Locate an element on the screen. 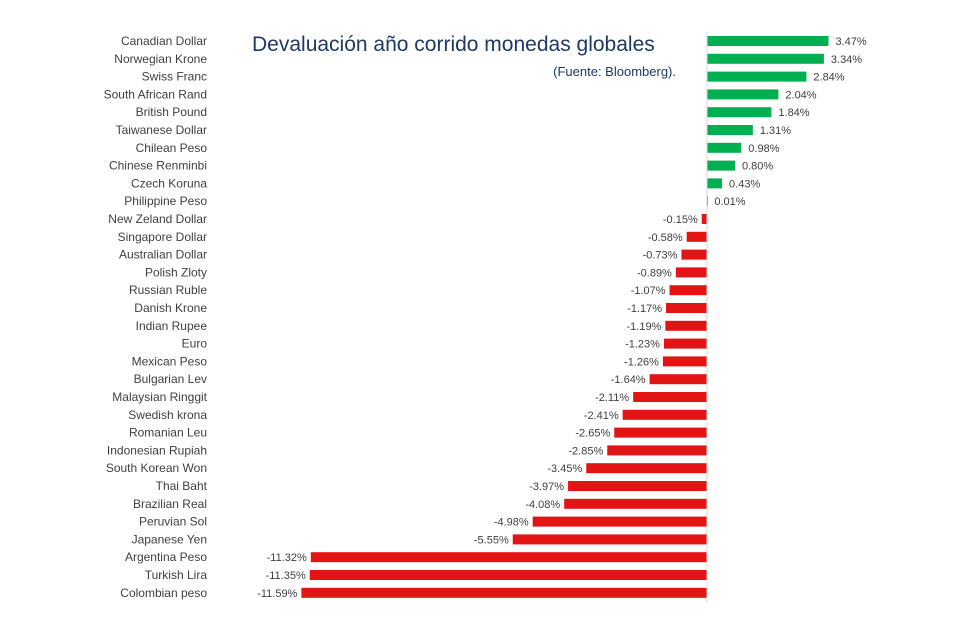 The image size is (960, 633). bar-swedish-krona is located at coordinates (664, 414).